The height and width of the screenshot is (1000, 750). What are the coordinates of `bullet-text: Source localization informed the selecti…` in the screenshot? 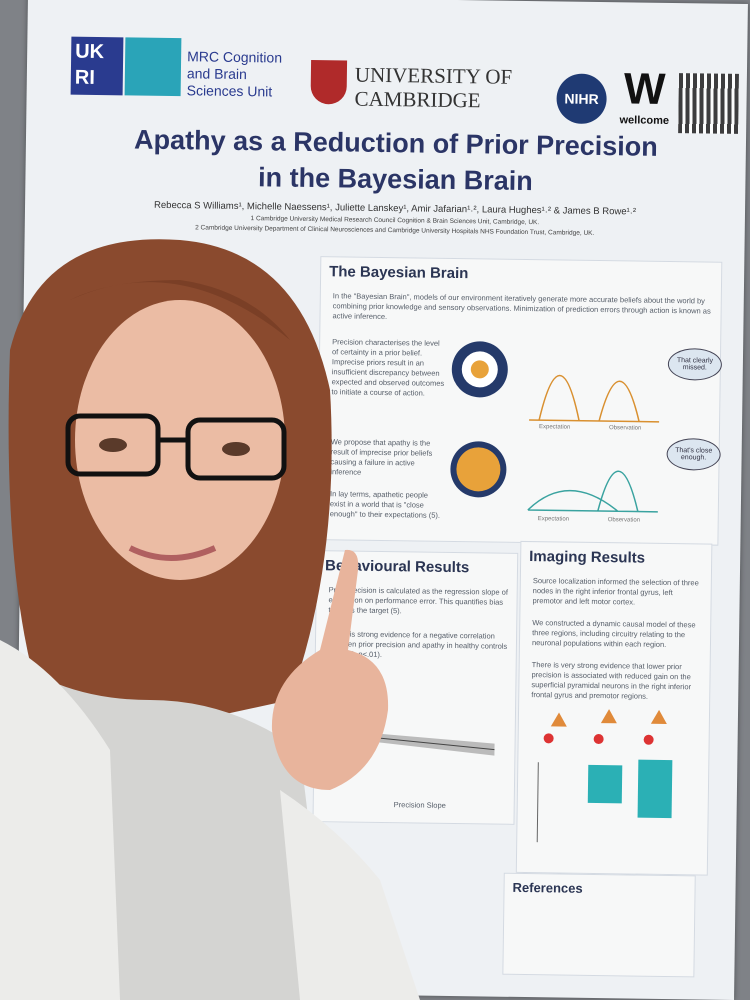 It's located at (615, 591).